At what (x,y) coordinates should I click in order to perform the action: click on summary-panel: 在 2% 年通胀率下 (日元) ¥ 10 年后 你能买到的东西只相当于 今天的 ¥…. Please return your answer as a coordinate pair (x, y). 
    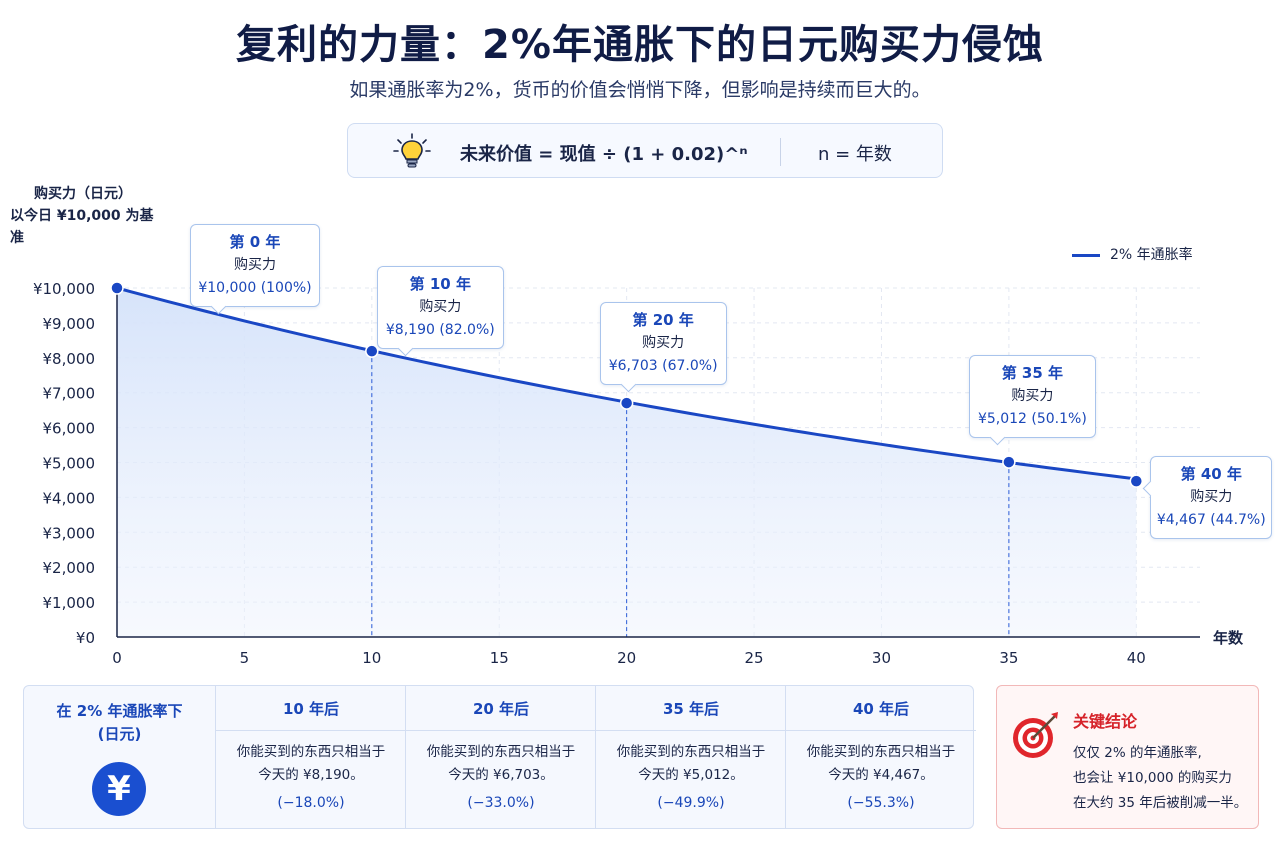
    Looking at the image, I should click on (499, 757).